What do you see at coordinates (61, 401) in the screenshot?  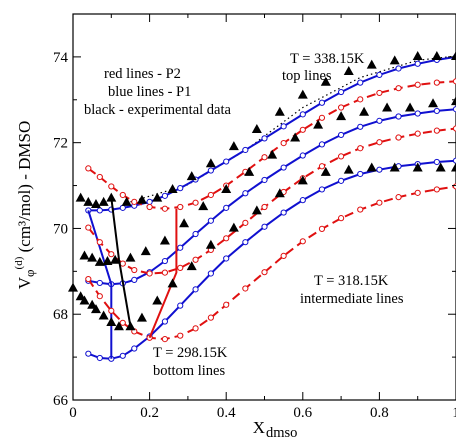 I see `y-tick-label: 66` at bounding box center [61, 401].